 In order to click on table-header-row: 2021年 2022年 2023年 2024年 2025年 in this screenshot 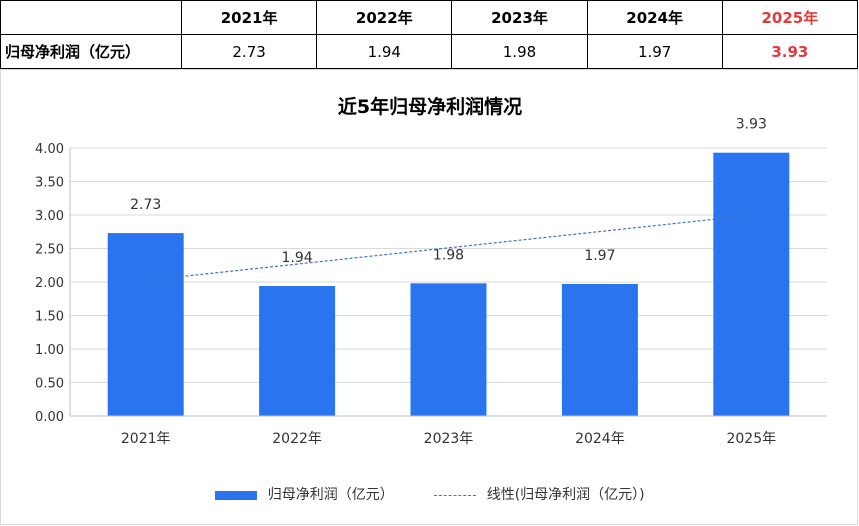, I will do `click(429, 17)`.